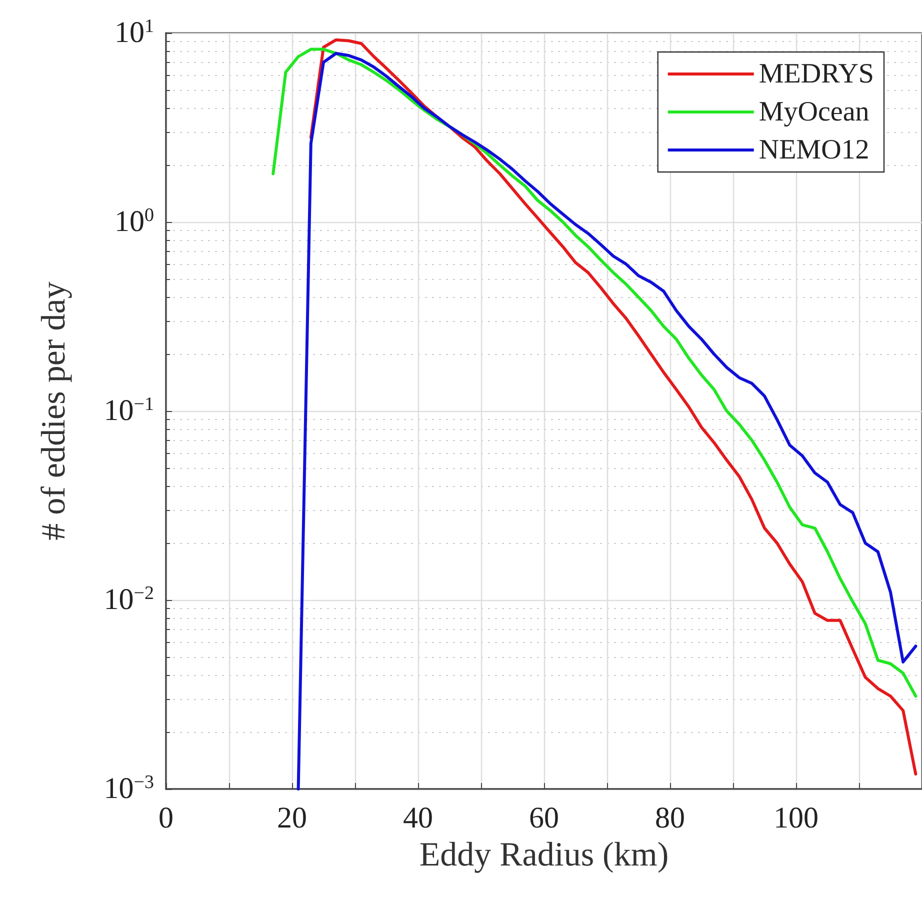 This screenshot has width=922, height=900. I want to click on x-tick-label: 40, so click(418, 818).